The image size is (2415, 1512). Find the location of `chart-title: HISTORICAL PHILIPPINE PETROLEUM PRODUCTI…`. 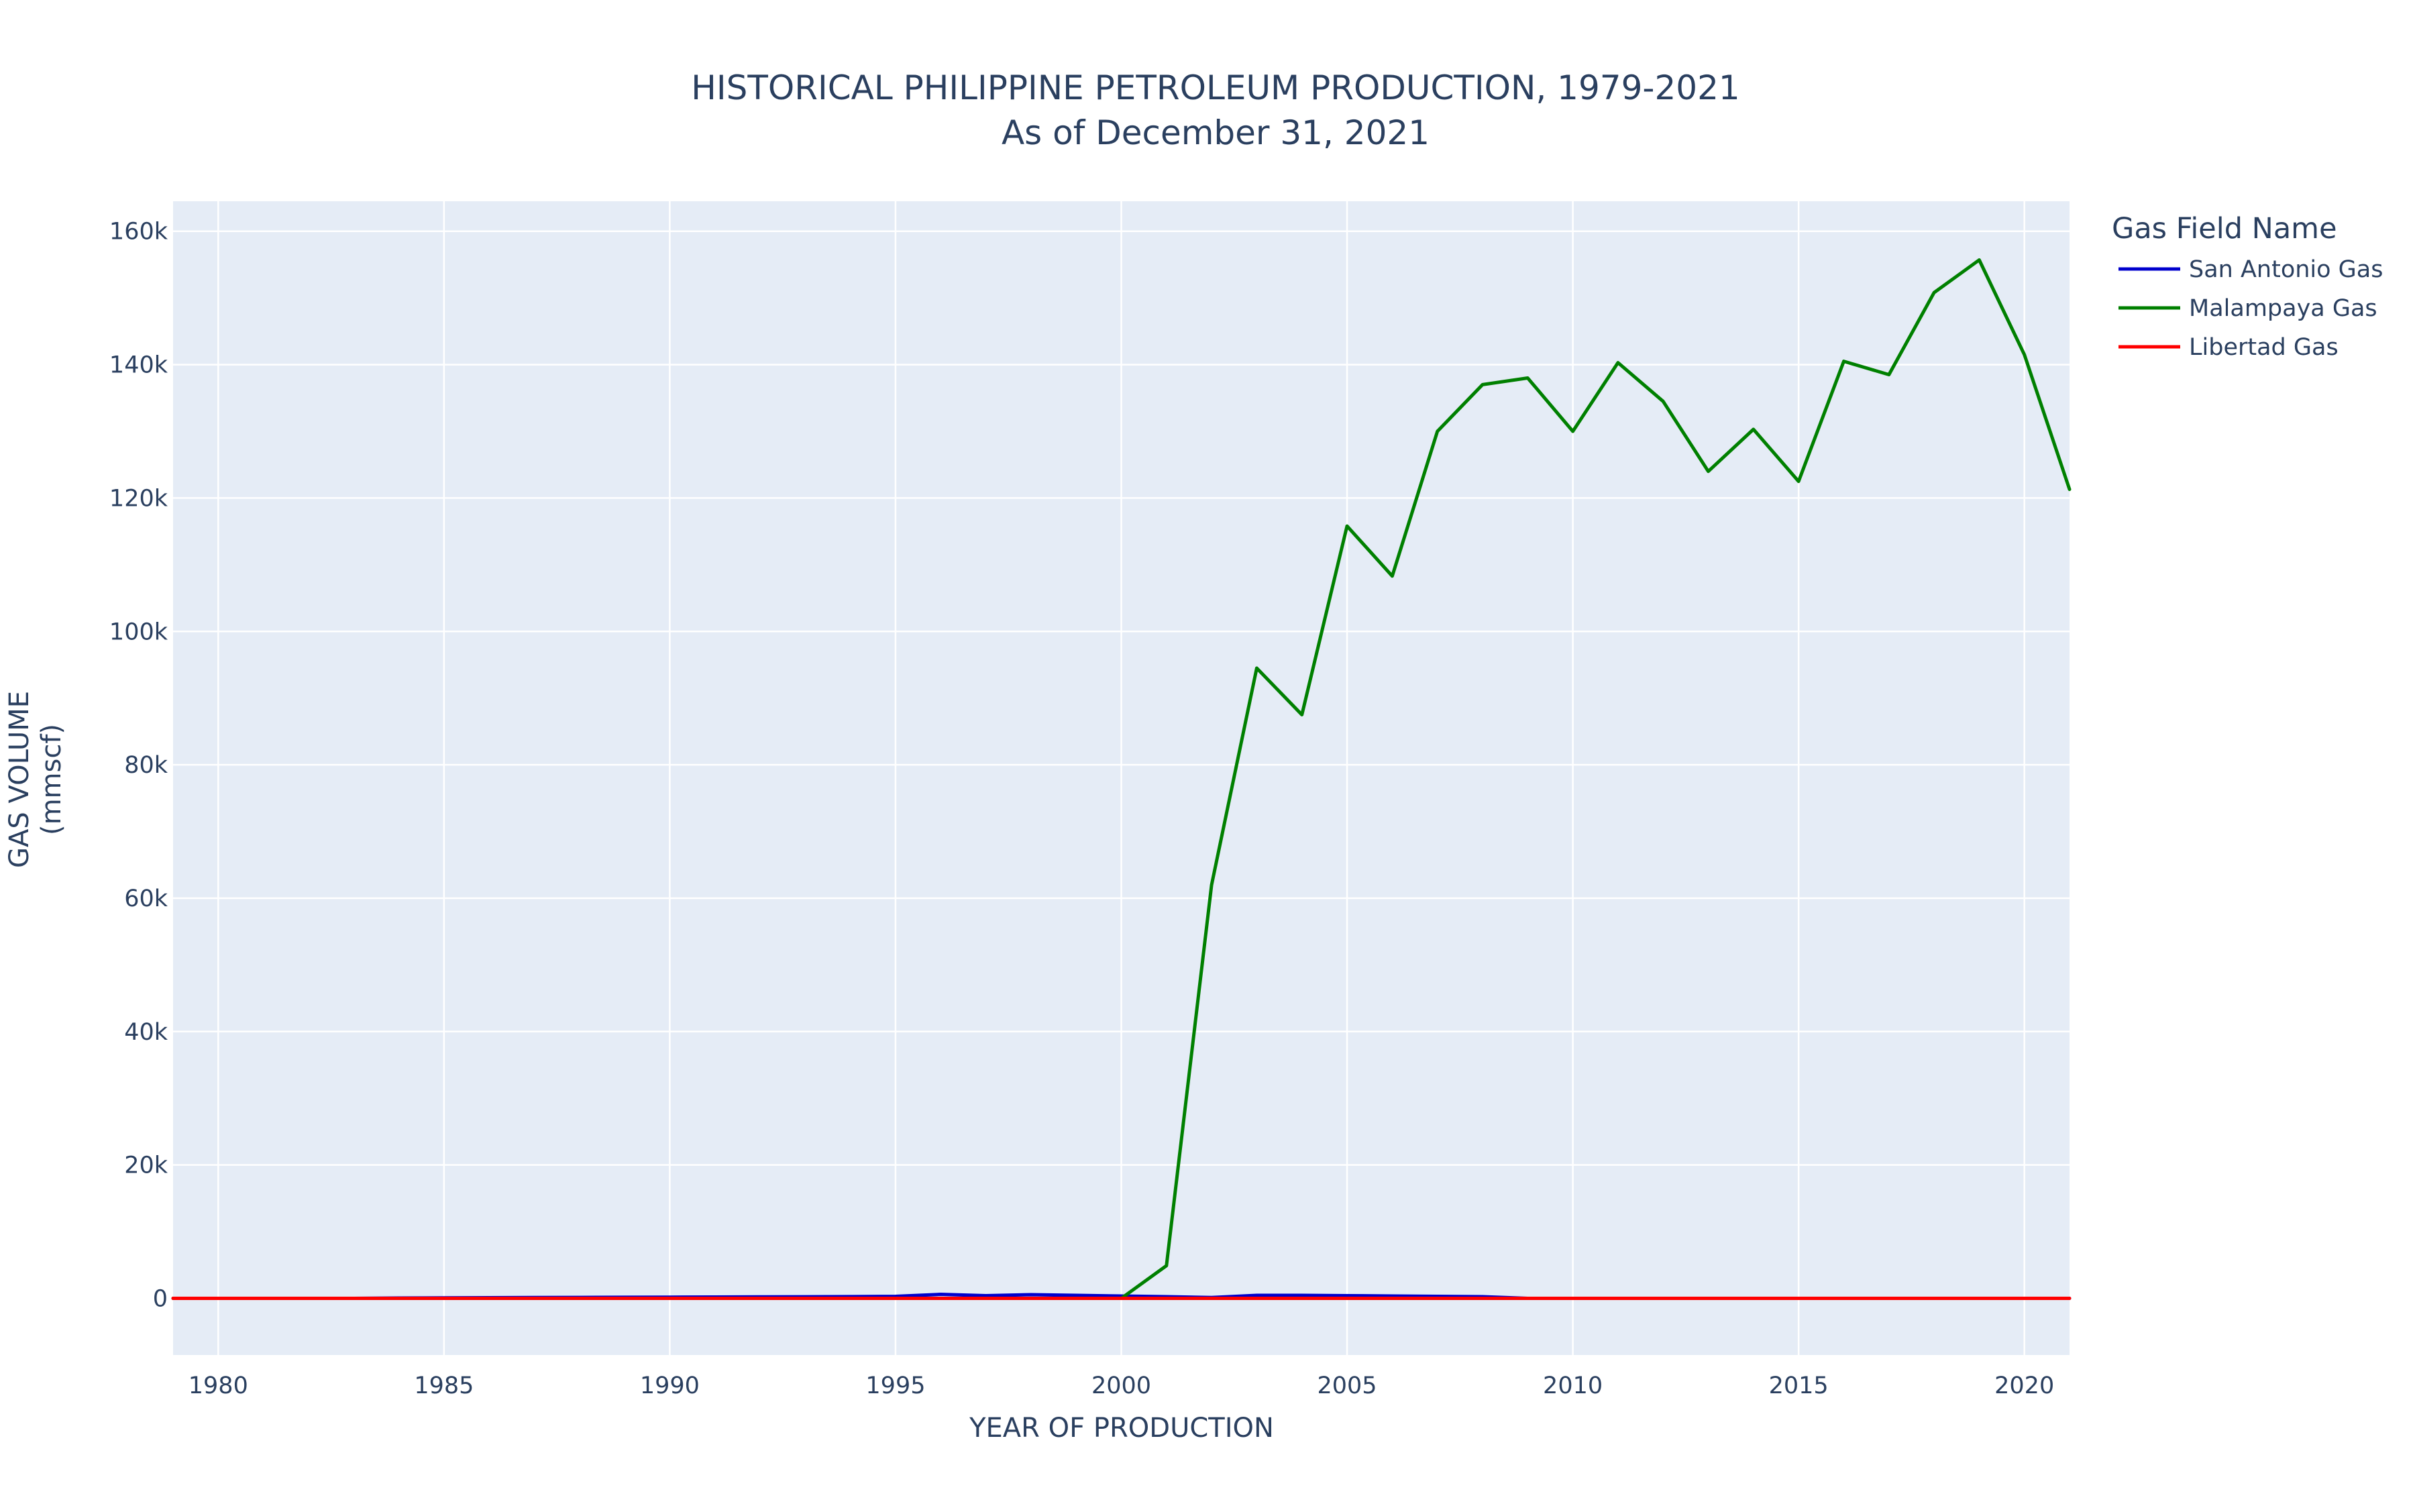

chart-title: HISTORICAL PHILIPPINE PETROLEUM PRODUCTI… is located at coordinates (1215, 87).